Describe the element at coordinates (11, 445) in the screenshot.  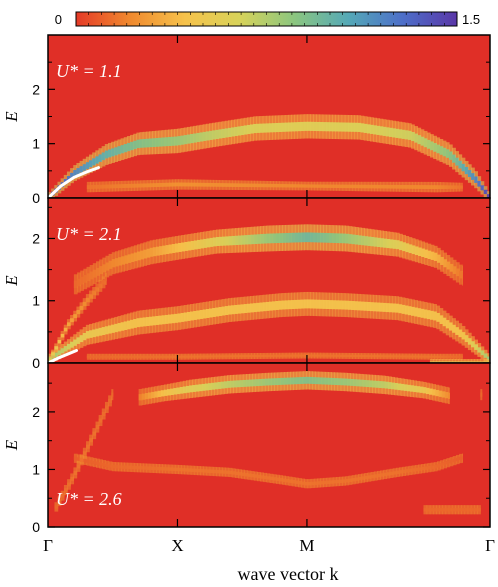
I see `y-axis-label: E` at that location.